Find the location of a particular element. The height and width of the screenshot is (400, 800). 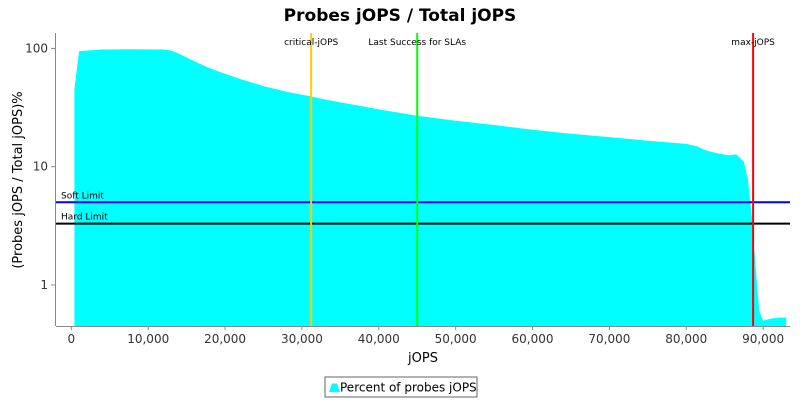

x-tick-label-5: 50,000 is located at coordinates (456, 339).